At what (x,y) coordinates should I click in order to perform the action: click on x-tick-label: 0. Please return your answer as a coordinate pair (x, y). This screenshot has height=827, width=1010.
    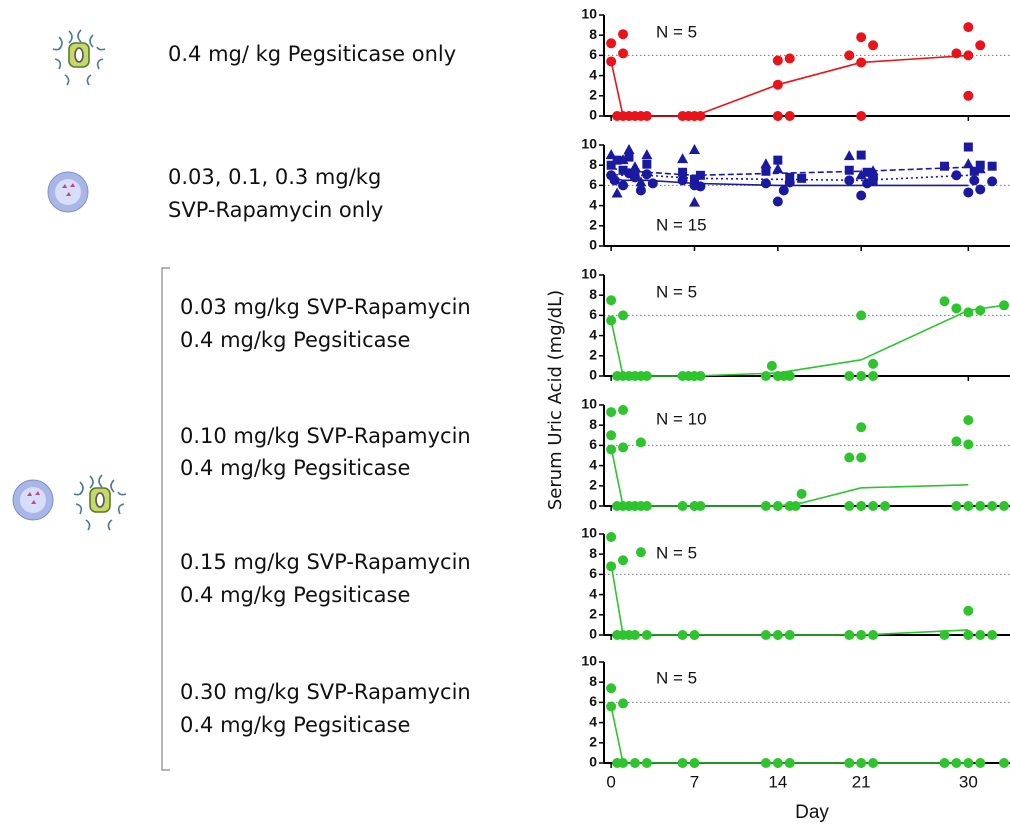
    Looking at the image, I should click on (610, 781).